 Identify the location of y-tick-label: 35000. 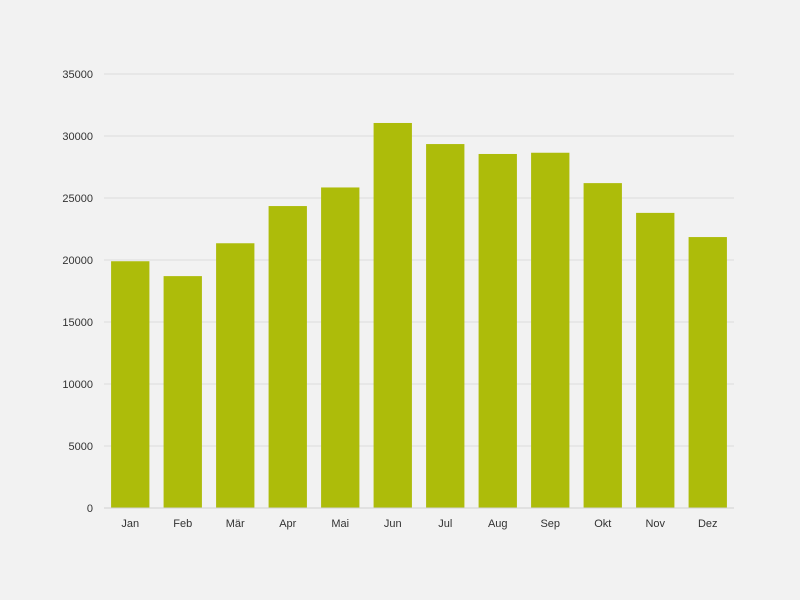
(77, 75).